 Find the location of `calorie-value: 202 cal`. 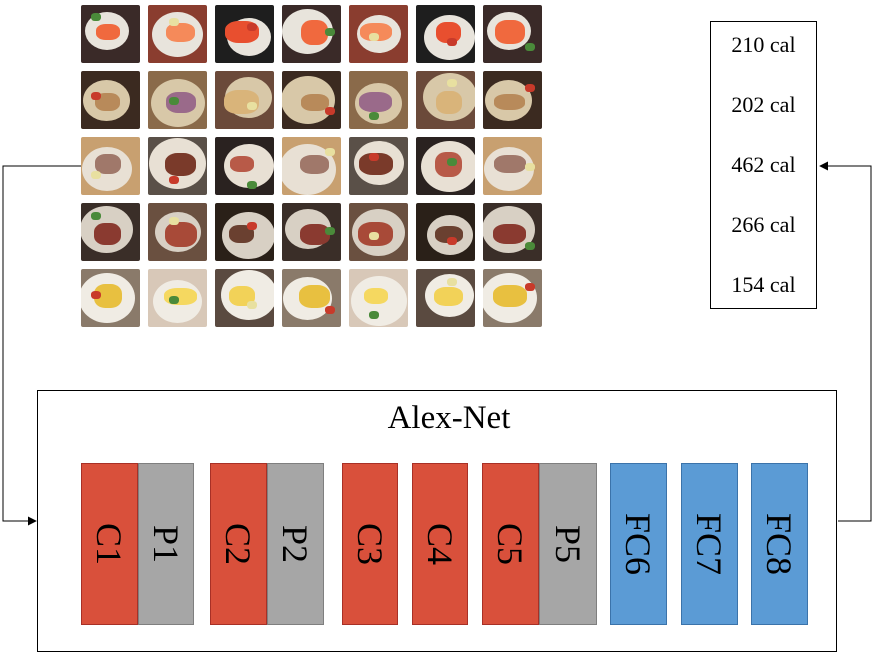

calorie-value: 202 cal is located at coordinates (763, 104).